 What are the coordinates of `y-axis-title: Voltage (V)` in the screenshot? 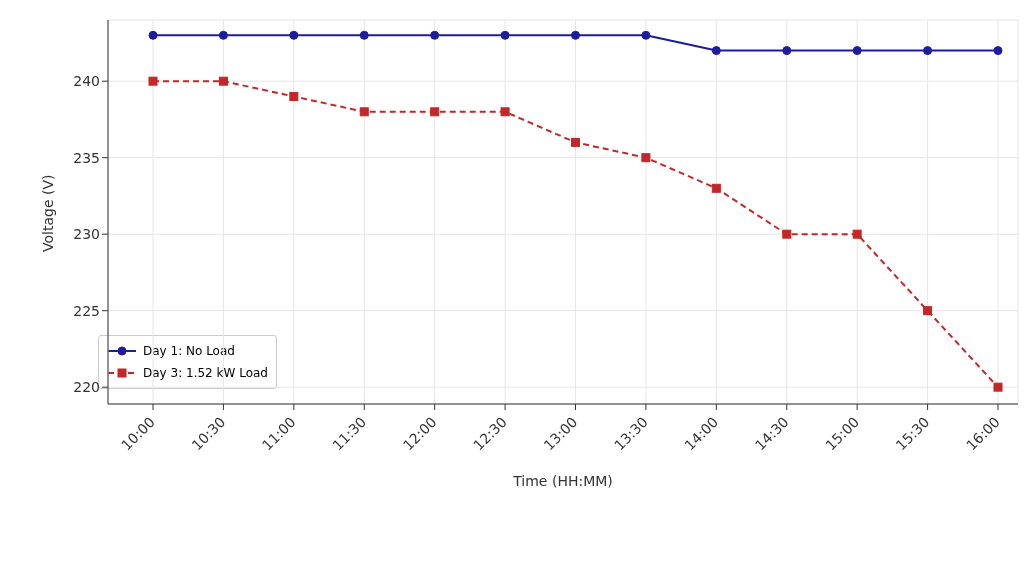 It's located at (47, 213).